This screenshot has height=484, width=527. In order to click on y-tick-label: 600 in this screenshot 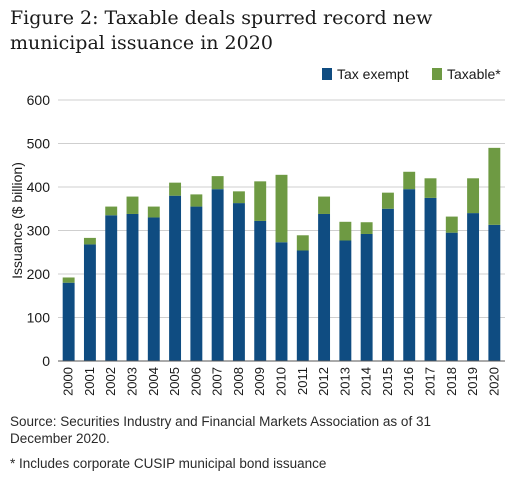, I will do `click(39, 100)`.